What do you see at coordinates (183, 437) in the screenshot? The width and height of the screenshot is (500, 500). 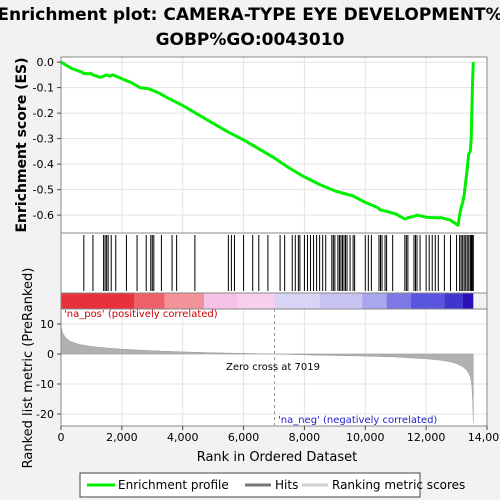 I see `x-tick-label: 4,000` at bounding box center [183, 437].